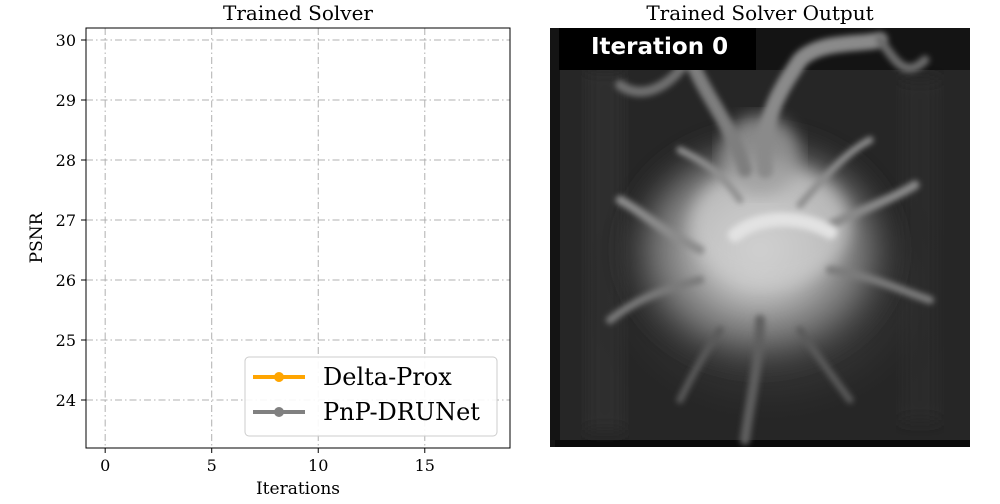 Image resolution: width=1000 pixels, height=504 pixels. What do you see at coordinates (212, 465) in the screenshot?
I see `x-tick-label: 5` at bounding box center [212, 465].